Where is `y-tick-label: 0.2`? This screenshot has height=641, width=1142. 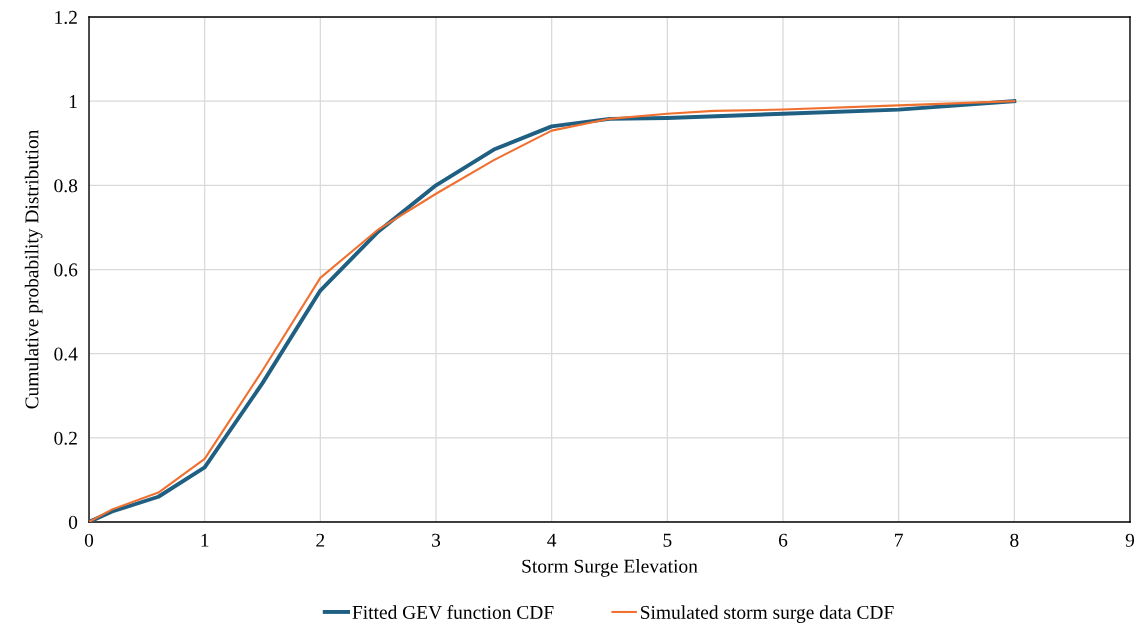
y-tick-label: 0.2 is located at coordinates (65, 438).